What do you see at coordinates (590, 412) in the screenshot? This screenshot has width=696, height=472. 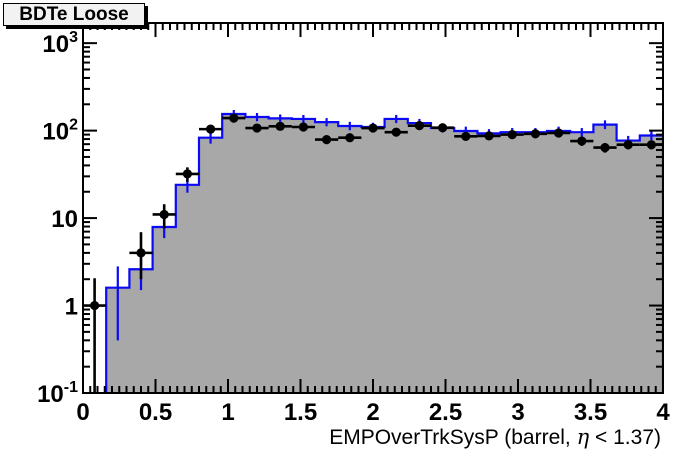 I see `x-tick-label: 3.5` at bounding box center [590, 412].